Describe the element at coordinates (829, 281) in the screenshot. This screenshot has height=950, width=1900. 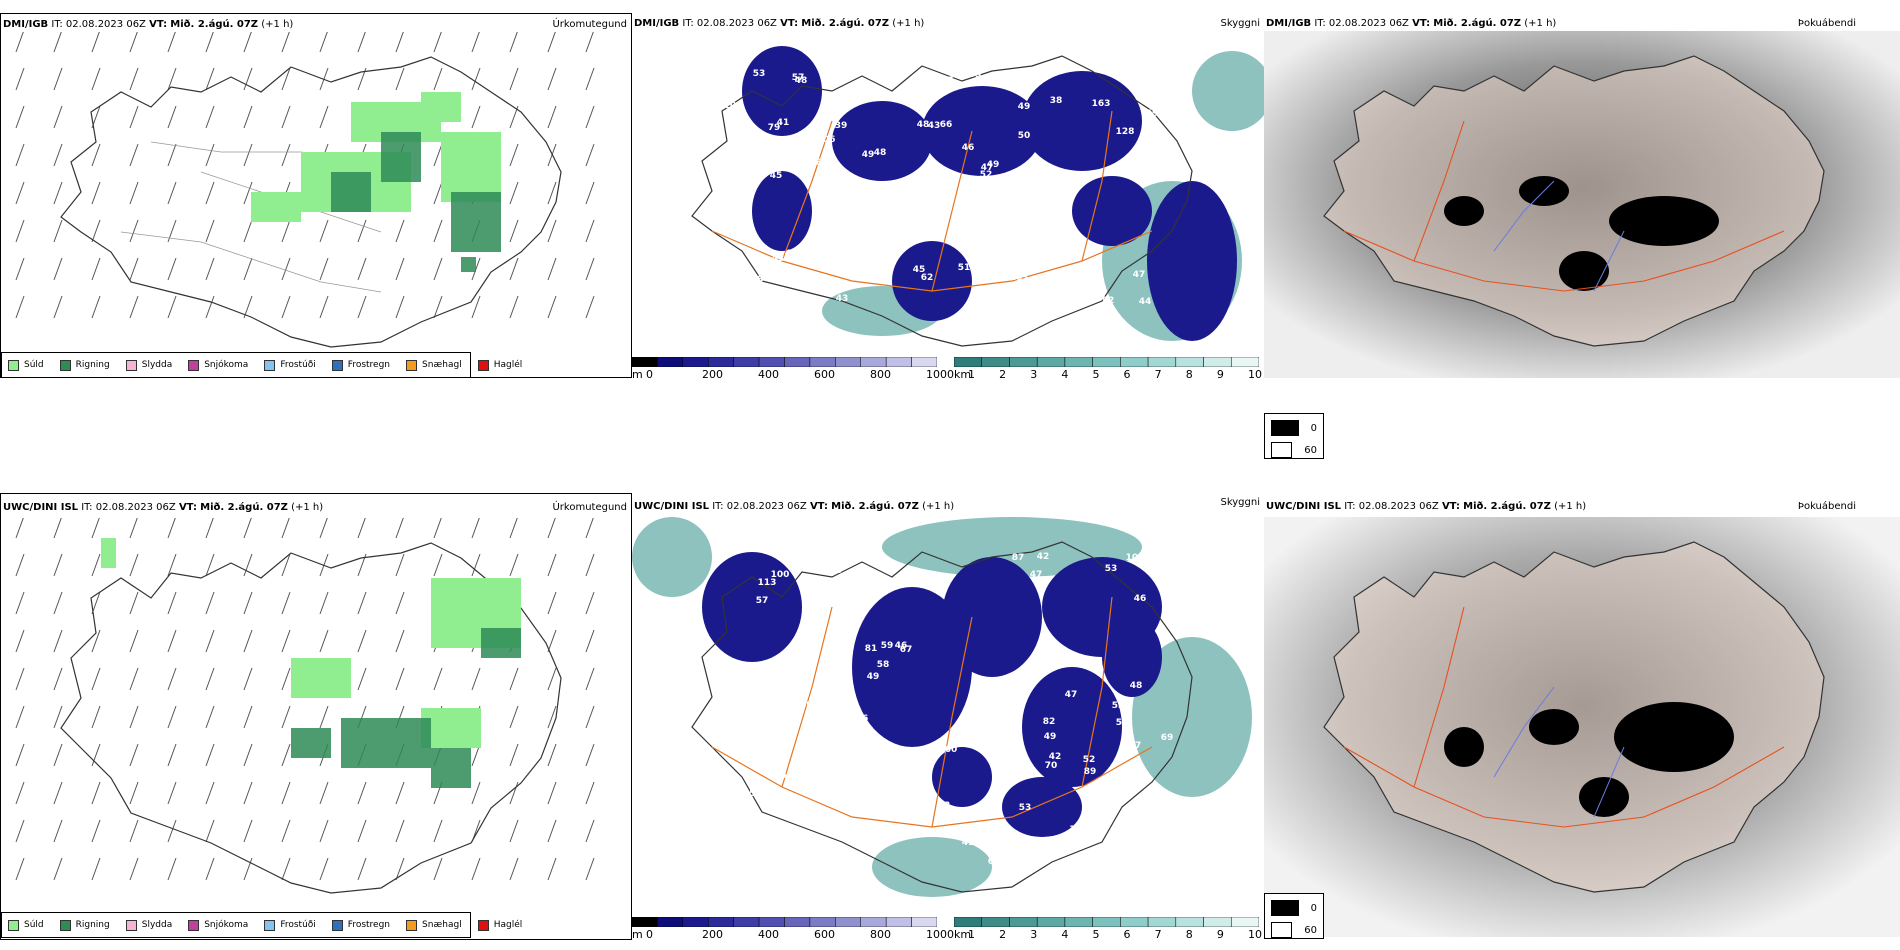
I see `ceiling-label: 39` at that location.